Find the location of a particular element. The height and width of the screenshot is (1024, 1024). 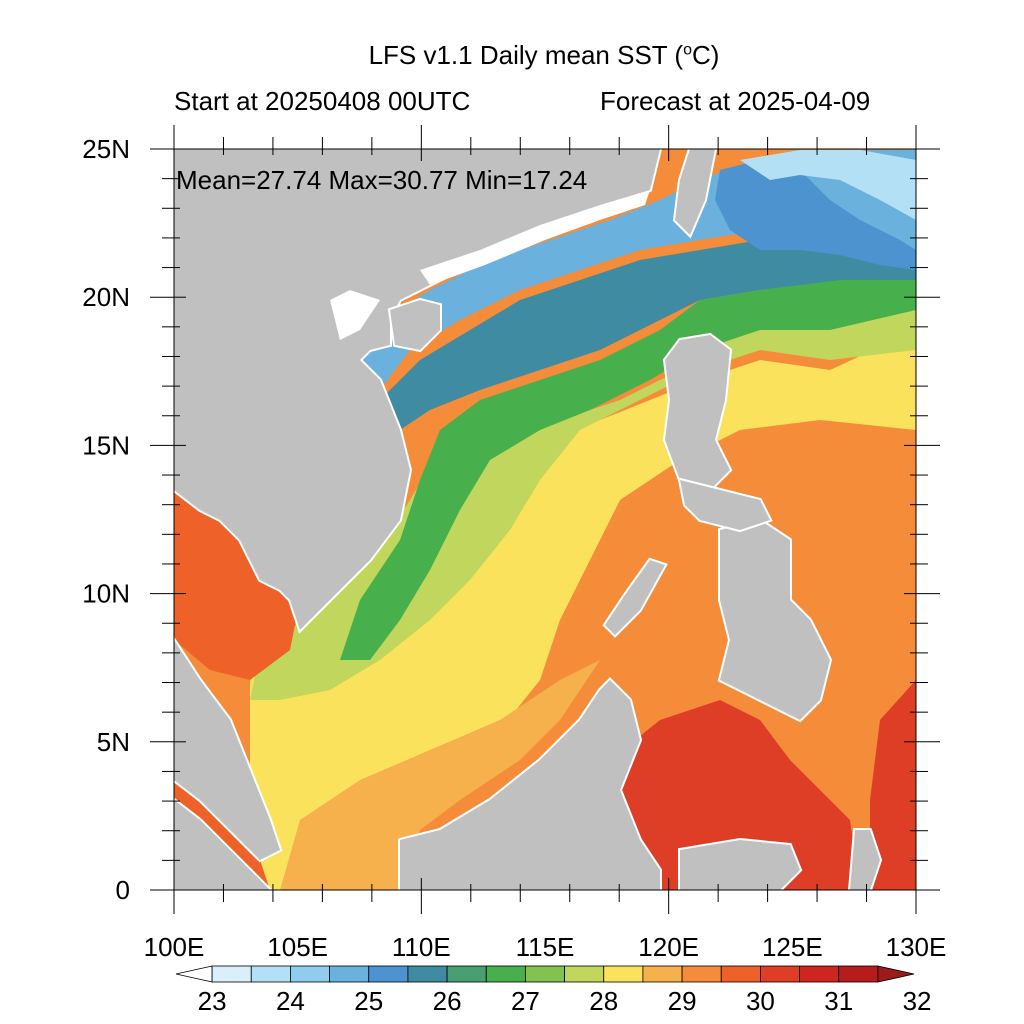

colorbar-label: 27 is located at coordinates (525, 1001).